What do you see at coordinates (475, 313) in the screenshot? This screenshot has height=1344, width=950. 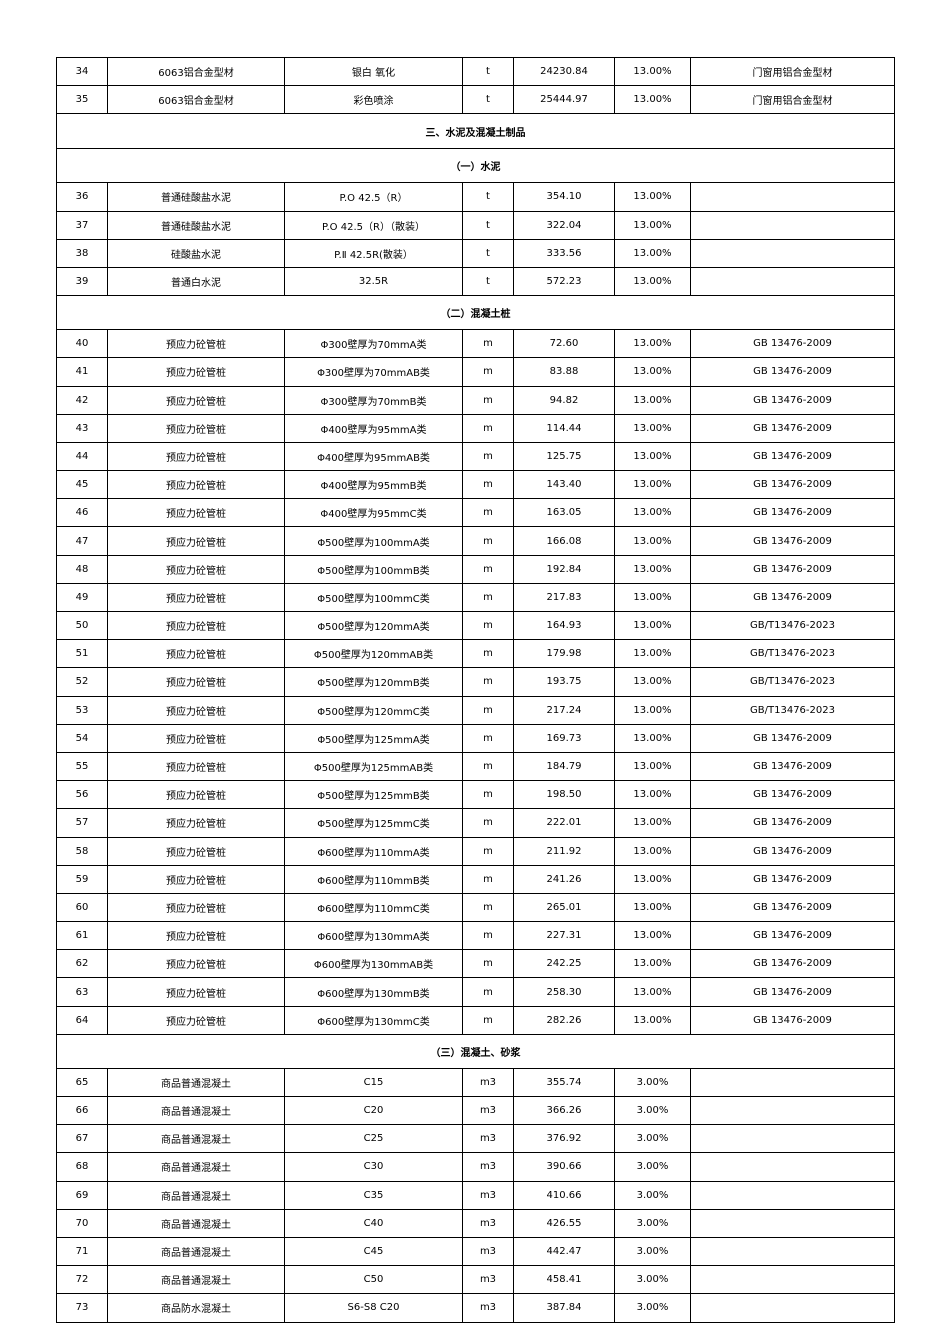 I see `subsection-header-row: （二）混凝土桩` at bounding box center [475, 313].